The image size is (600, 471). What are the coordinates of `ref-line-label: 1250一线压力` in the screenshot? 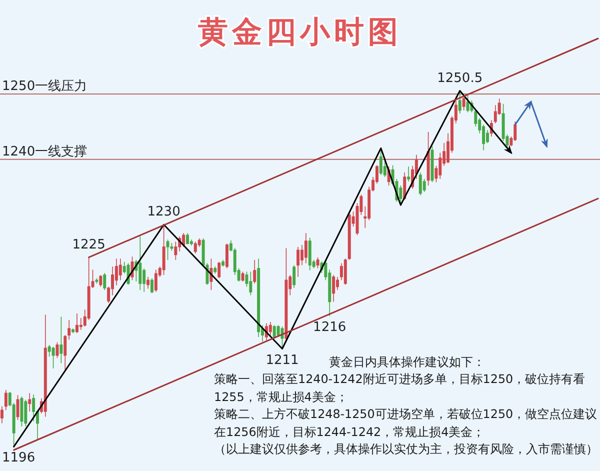 It's located at (45, 86).